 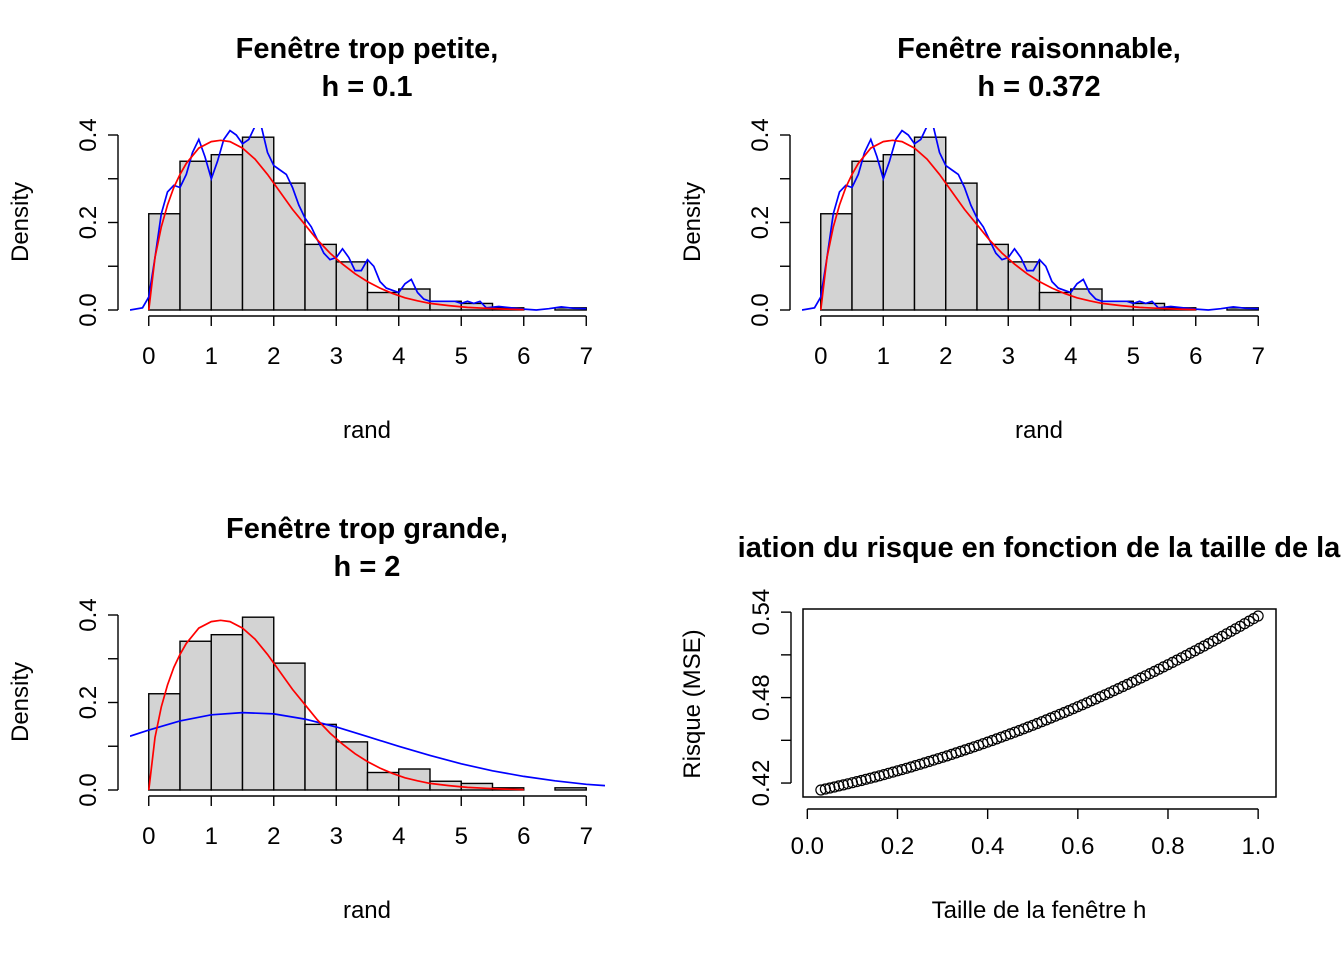 I want to click on chart-title-line2: h = 2, so click(x=367, y=567).